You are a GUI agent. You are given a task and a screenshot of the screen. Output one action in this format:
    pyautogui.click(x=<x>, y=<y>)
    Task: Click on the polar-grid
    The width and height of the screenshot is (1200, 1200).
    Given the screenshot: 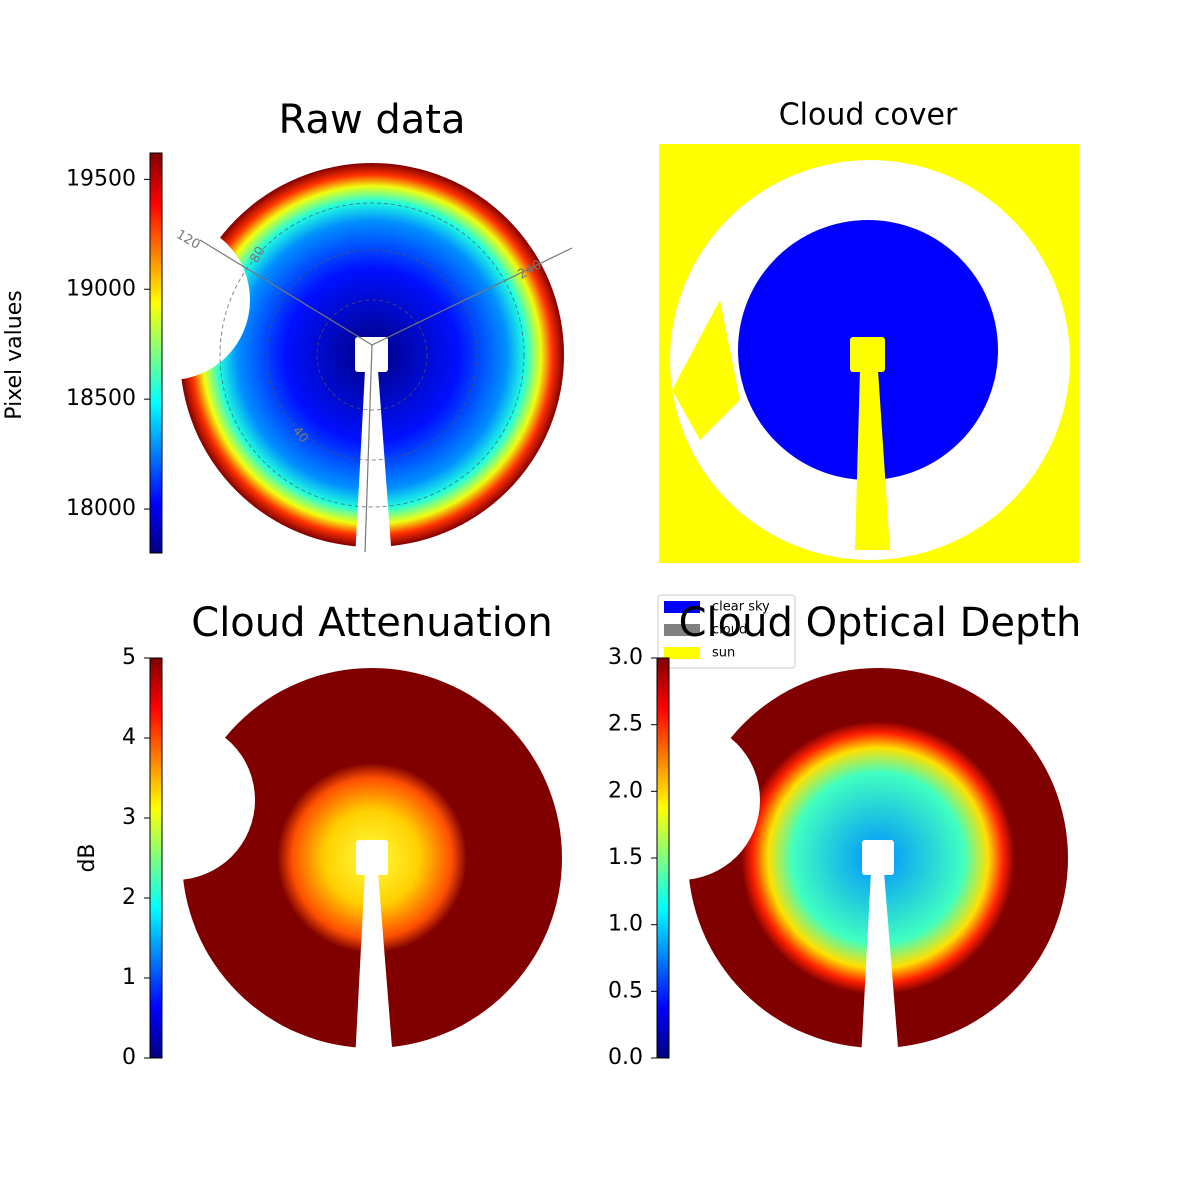 What is the action you would take?
    pyautogui.click(x=372, y=355)
    